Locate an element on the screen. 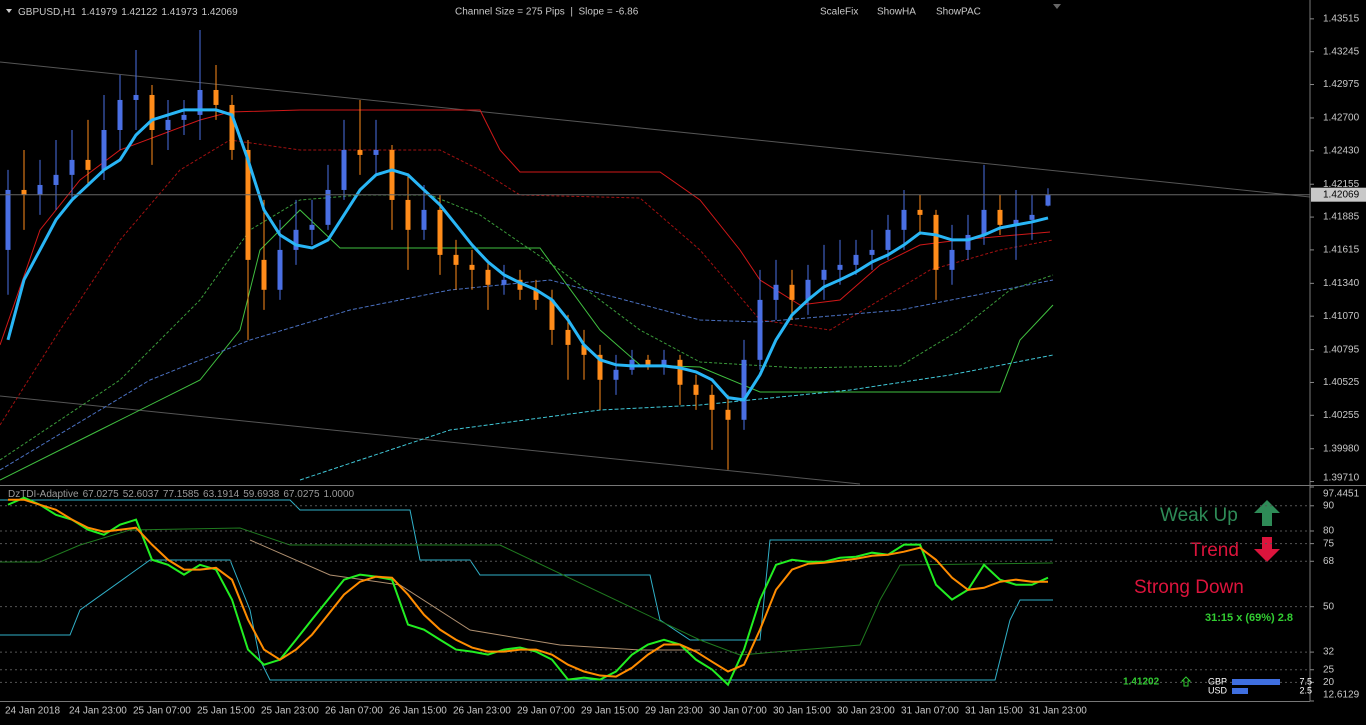  button: ShowPAC is located at coordinates (958, 12).